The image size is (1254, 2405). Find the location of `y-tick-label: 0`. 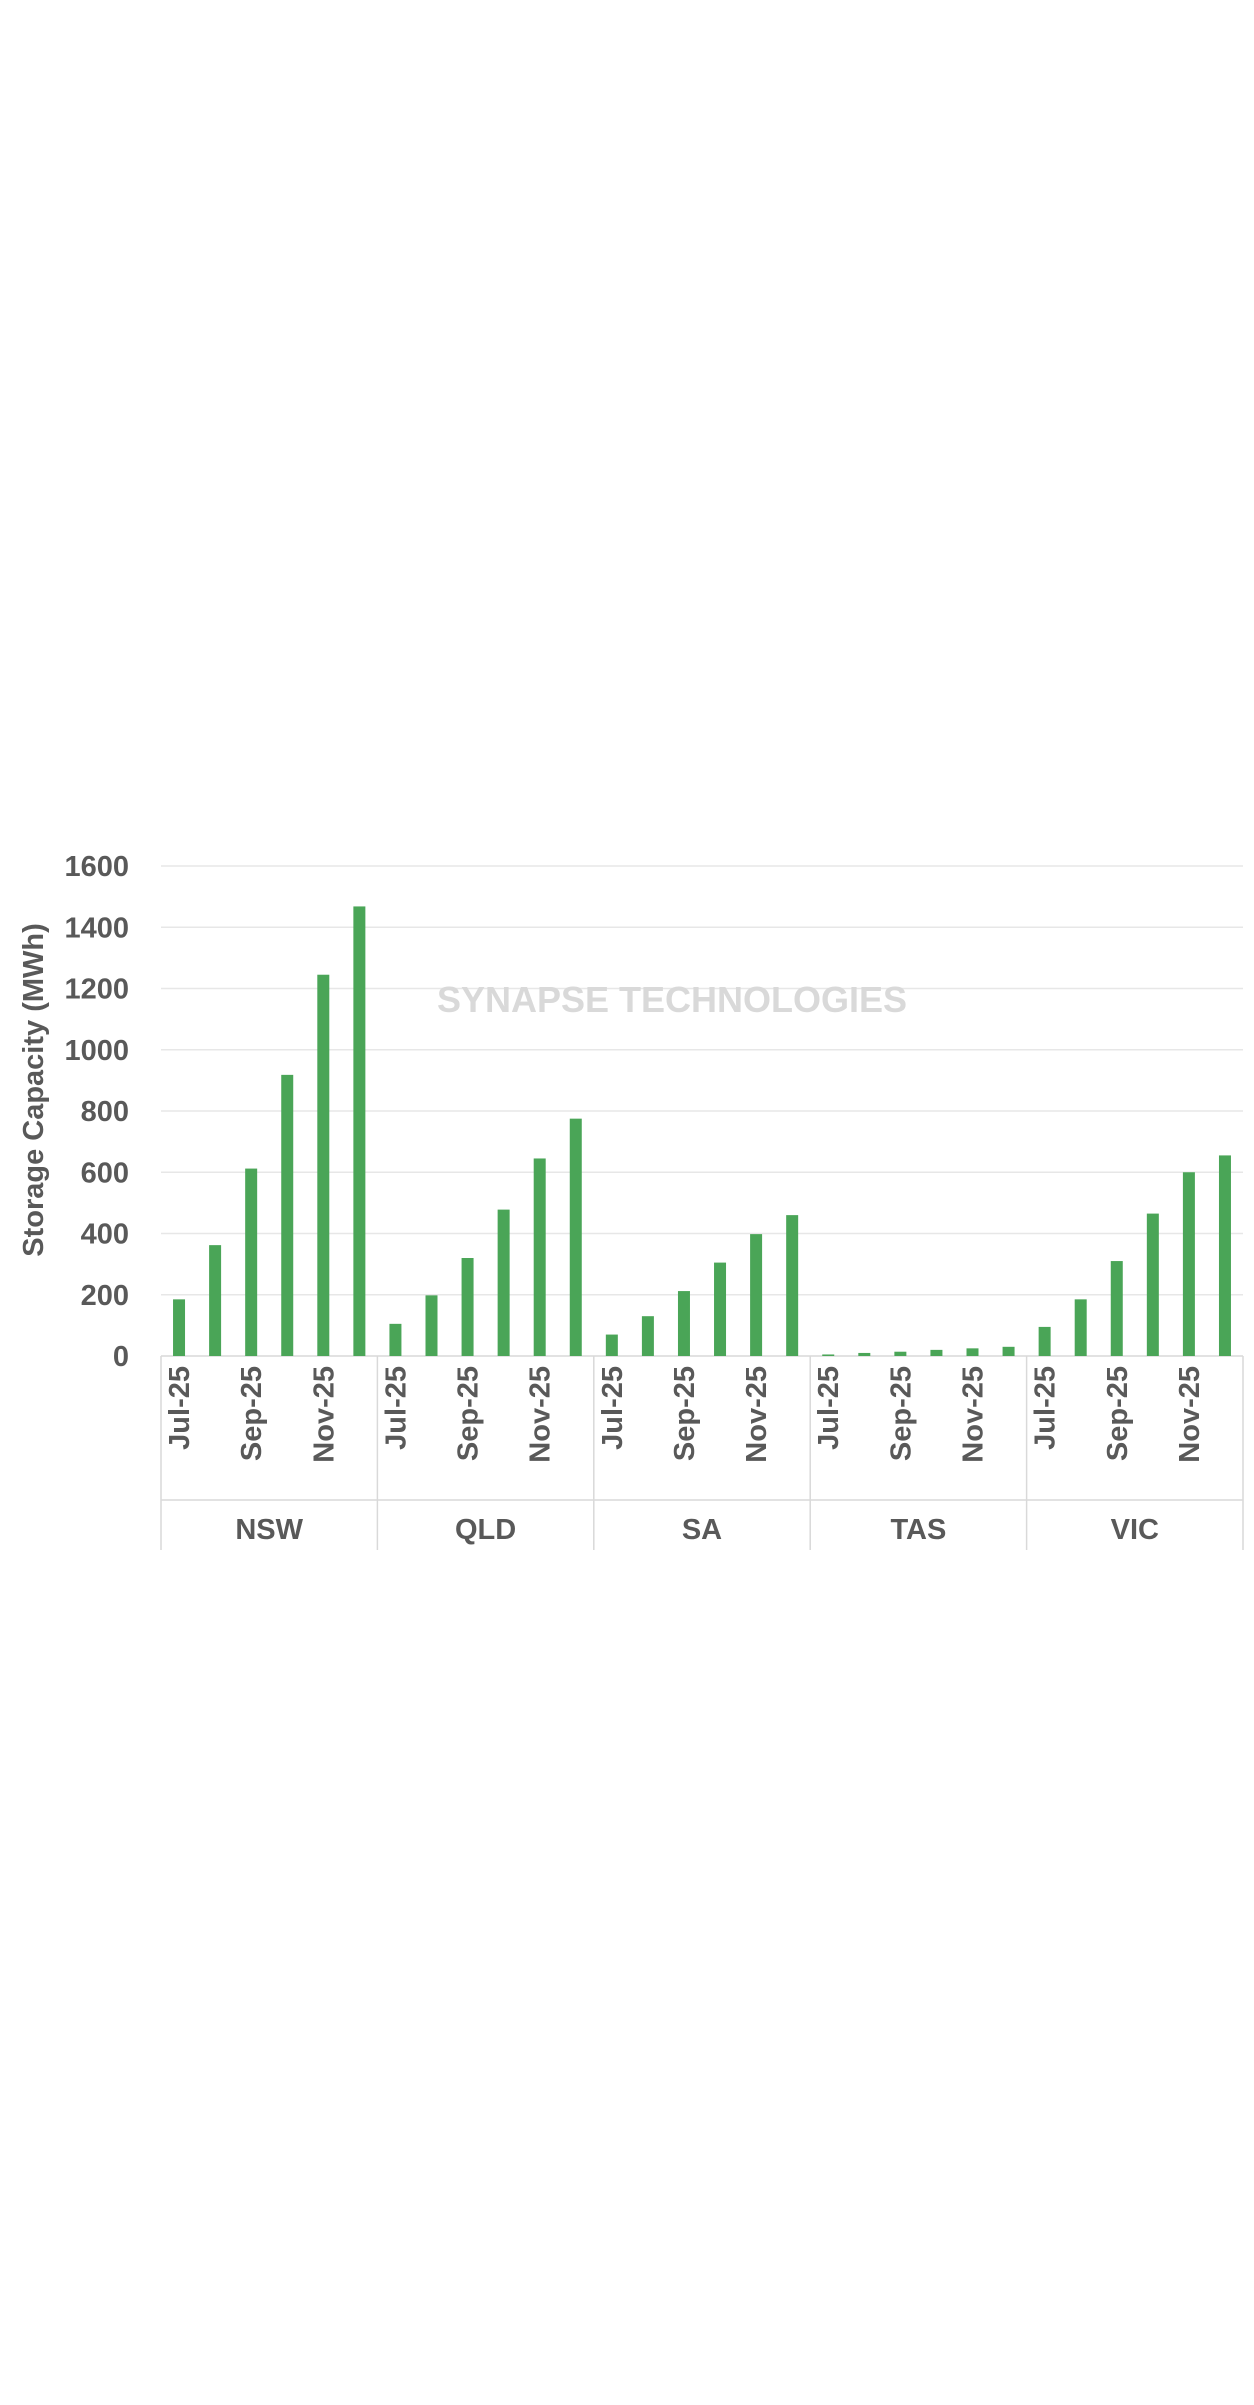

y-tick-label: 0 is located at coordinates (121, 1357).